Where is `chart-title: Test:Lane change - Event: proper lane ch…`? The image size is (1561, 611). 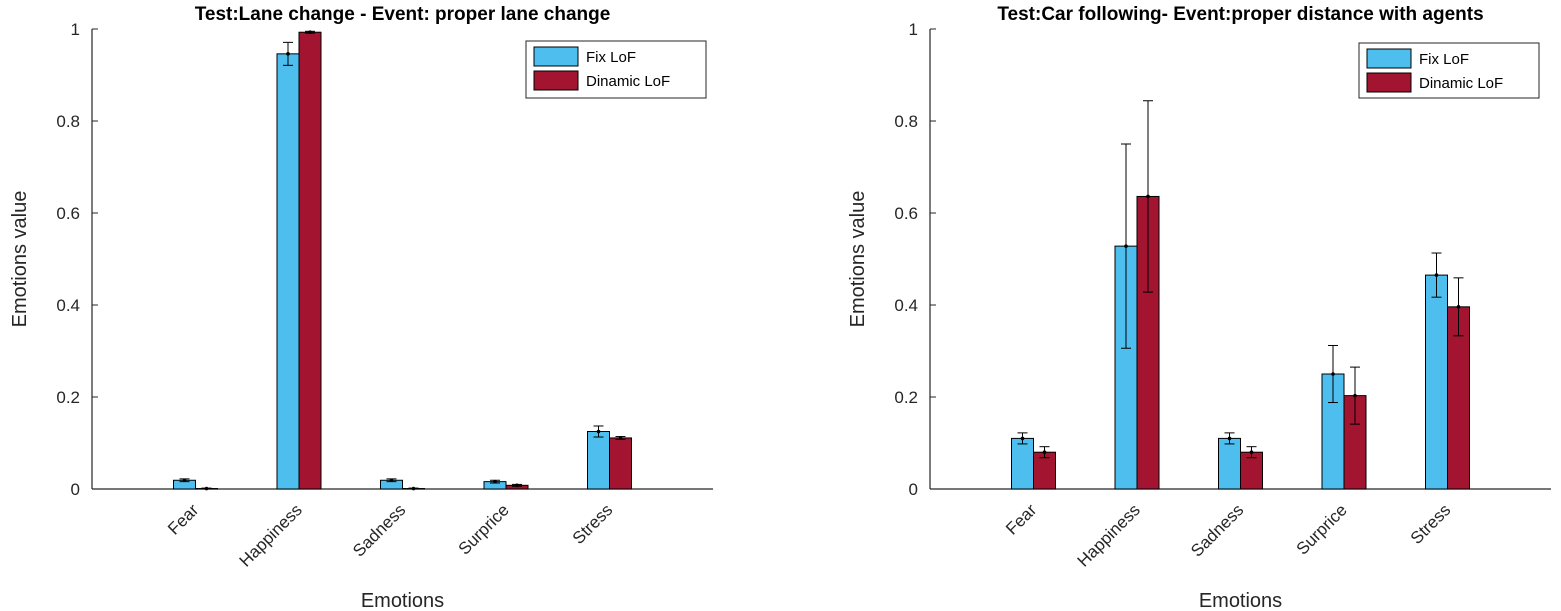 chart-title: Test:Lane change - Event: proper lane ch… is located at coordinates (403, 14).